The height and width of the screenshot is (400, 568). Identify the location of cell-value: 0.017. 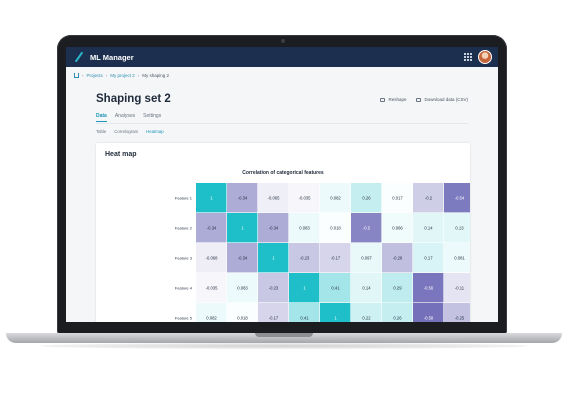
(397, 198).